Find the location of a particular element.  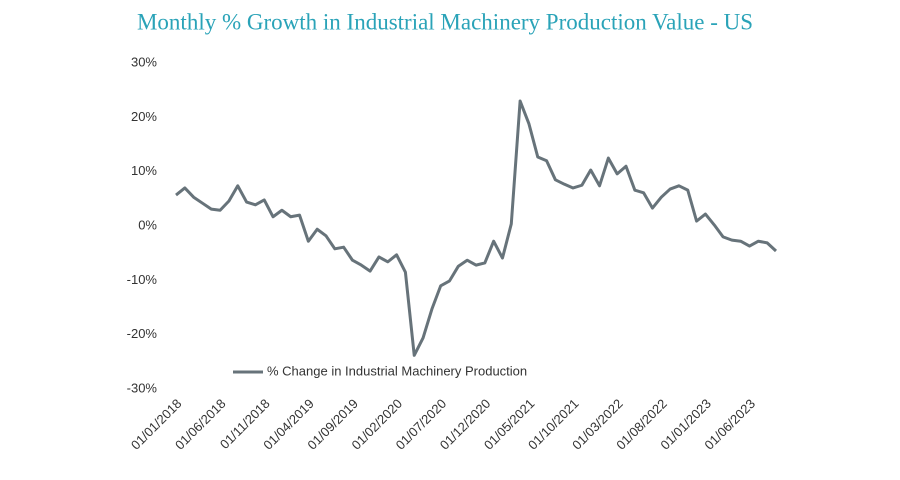

y-tick-label: 30% is located at coordinates (144, 61).